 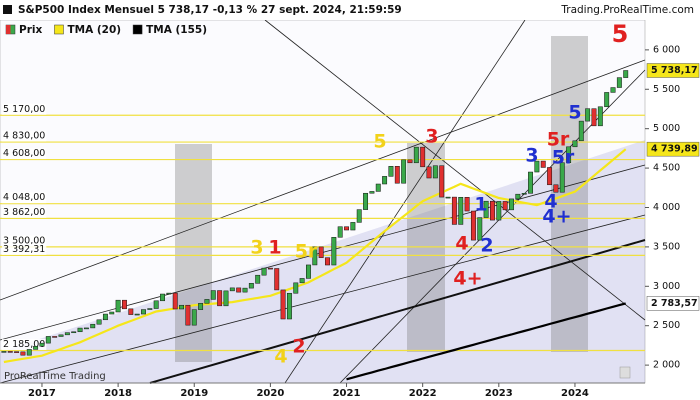 What do you see at coordinates (347, 393) in the screenshot?
I see `x-tick-label: 2021` at bounding box center [347, 393].